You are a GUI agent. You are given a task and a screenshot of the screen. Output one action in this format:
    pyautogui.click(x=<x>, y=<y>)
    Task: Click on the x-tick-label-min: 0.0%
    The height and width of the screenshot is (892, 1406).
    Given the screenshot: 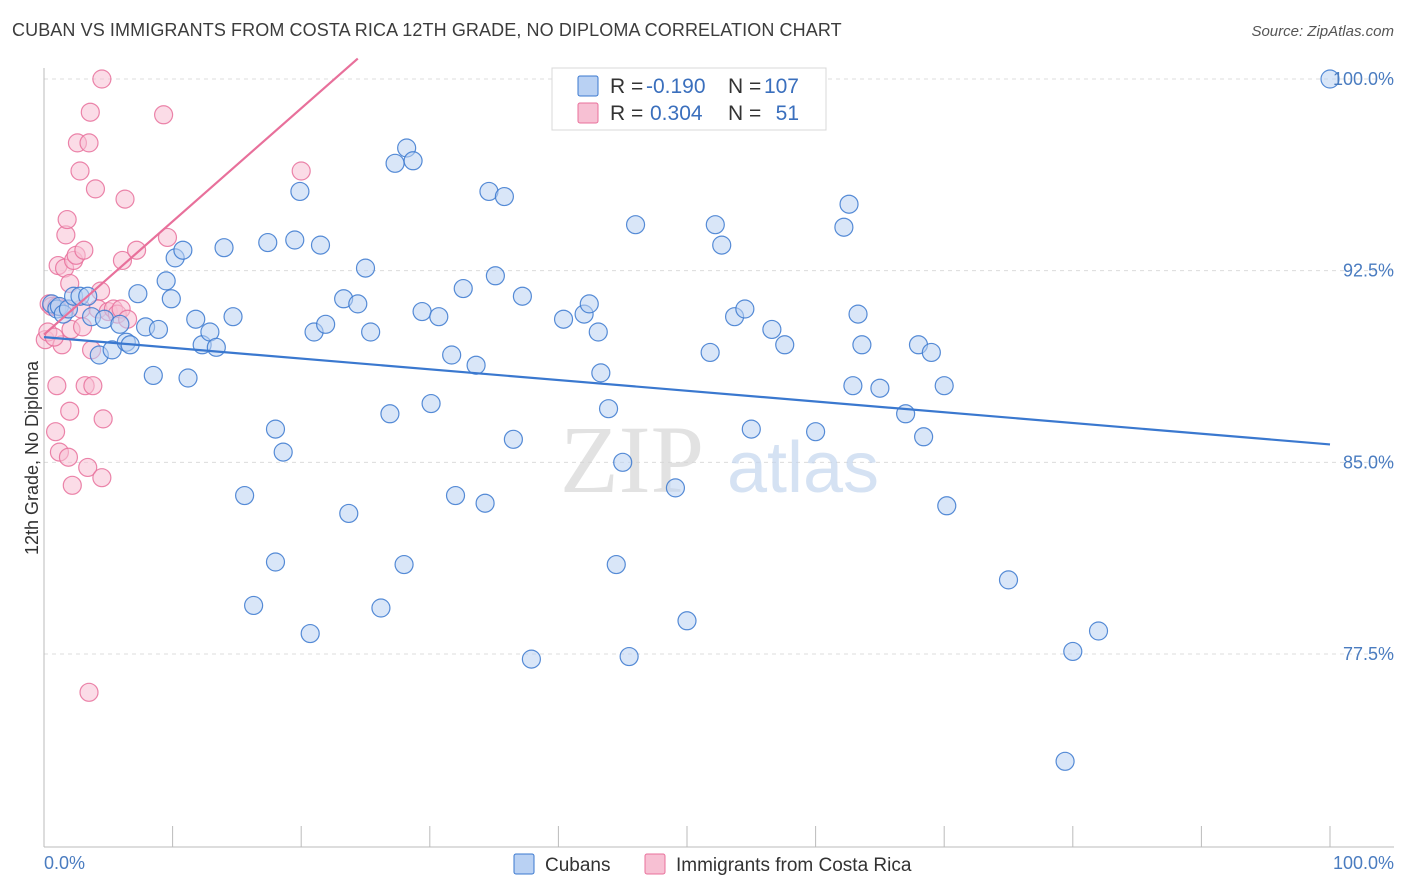 What is the action you would take?
    pyautogui.click(x=64, y=863)
    